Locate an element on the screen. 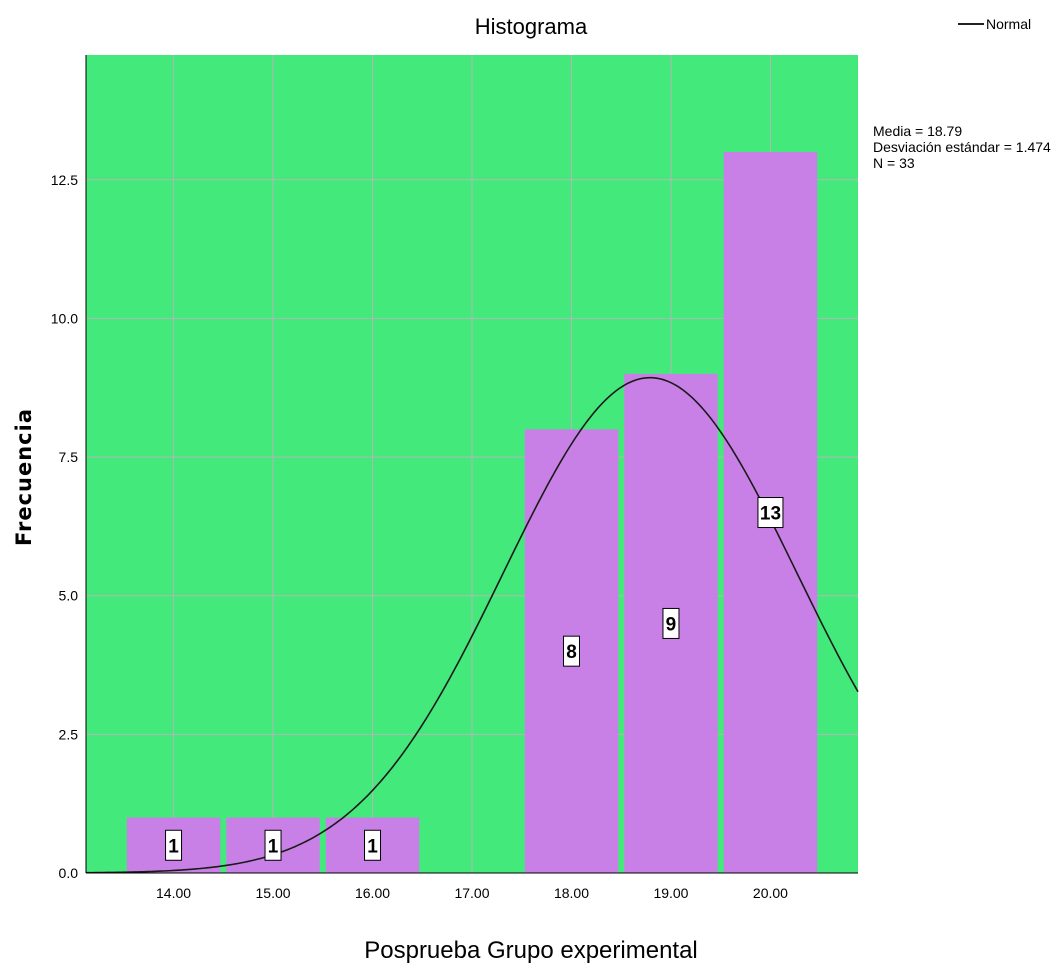 The image size is (1062, 973). x-tick-label: 17.00 is located at coordinates (471, 893).